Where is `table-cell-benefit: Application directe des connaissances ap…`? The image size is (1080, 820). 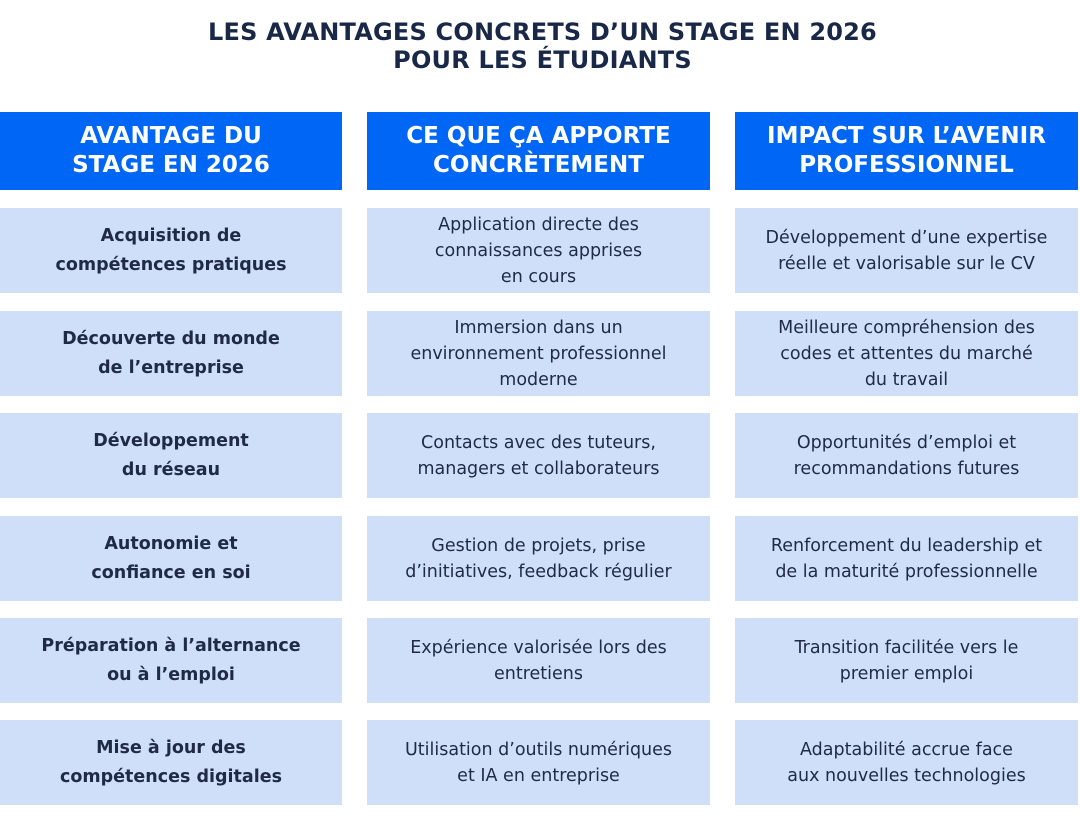 table-cell-benefit: Application directe des connaissances ap… is located at coordinates (538, 250).